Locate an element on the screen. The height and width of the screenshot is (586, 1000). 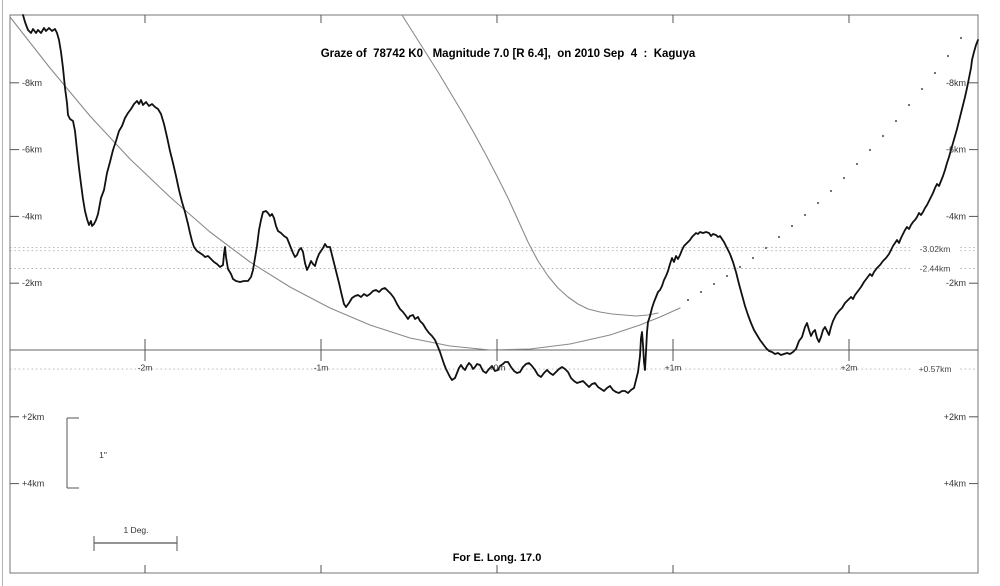
right-km-label: +2km is located at coordinates (955, 417).